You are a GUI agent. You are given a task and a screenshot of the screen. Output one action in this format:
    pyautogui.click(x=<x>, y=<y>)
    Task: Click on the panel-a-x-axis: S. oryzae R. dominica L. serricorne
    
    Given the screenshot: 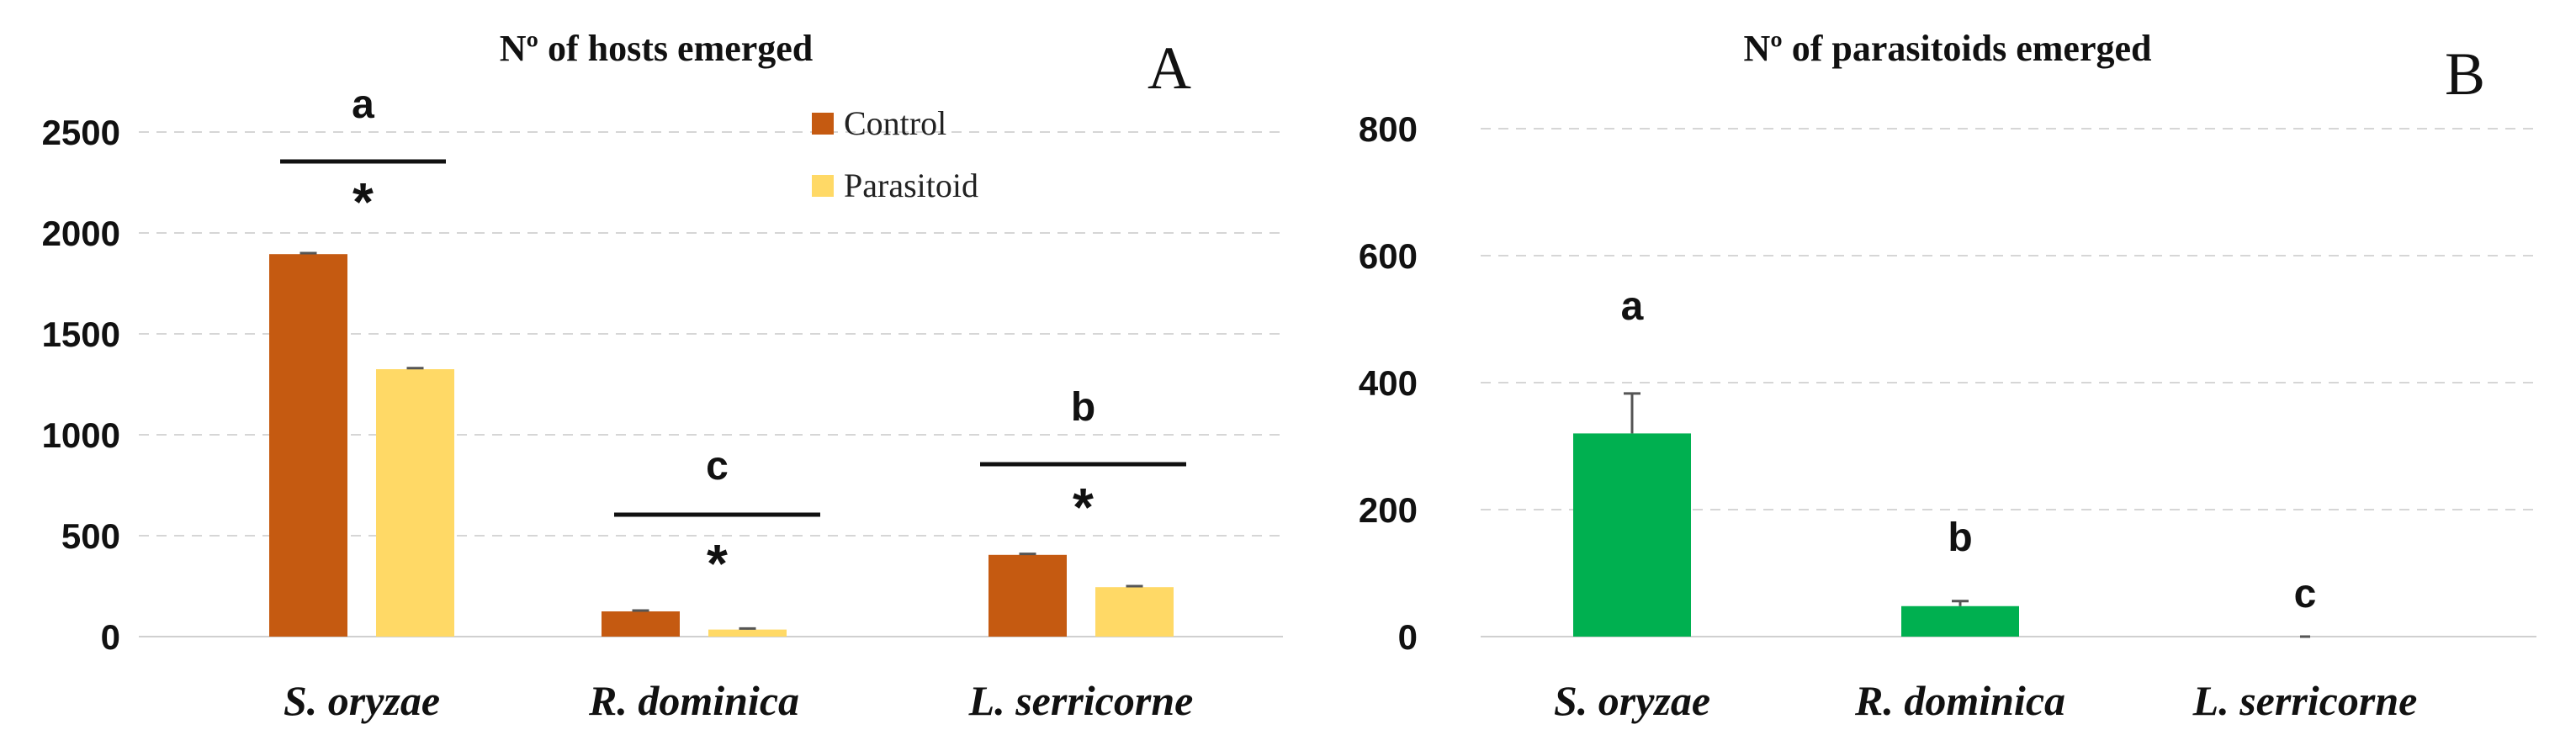 What is the action you would take?
    pyautogui.click(x=738, y=700)
    